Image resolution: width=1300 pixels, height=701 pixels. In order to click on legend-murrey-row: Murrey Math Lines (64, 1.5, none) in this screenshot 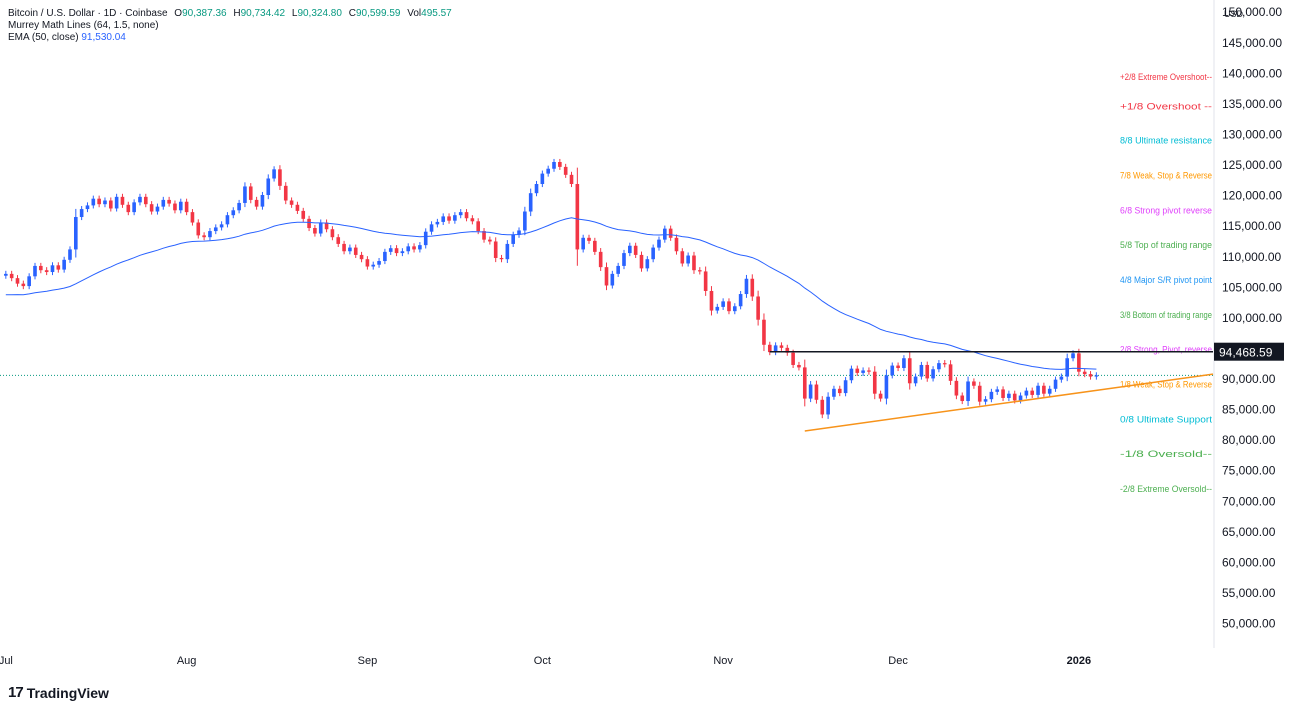, I will do `click(232, 26)`.